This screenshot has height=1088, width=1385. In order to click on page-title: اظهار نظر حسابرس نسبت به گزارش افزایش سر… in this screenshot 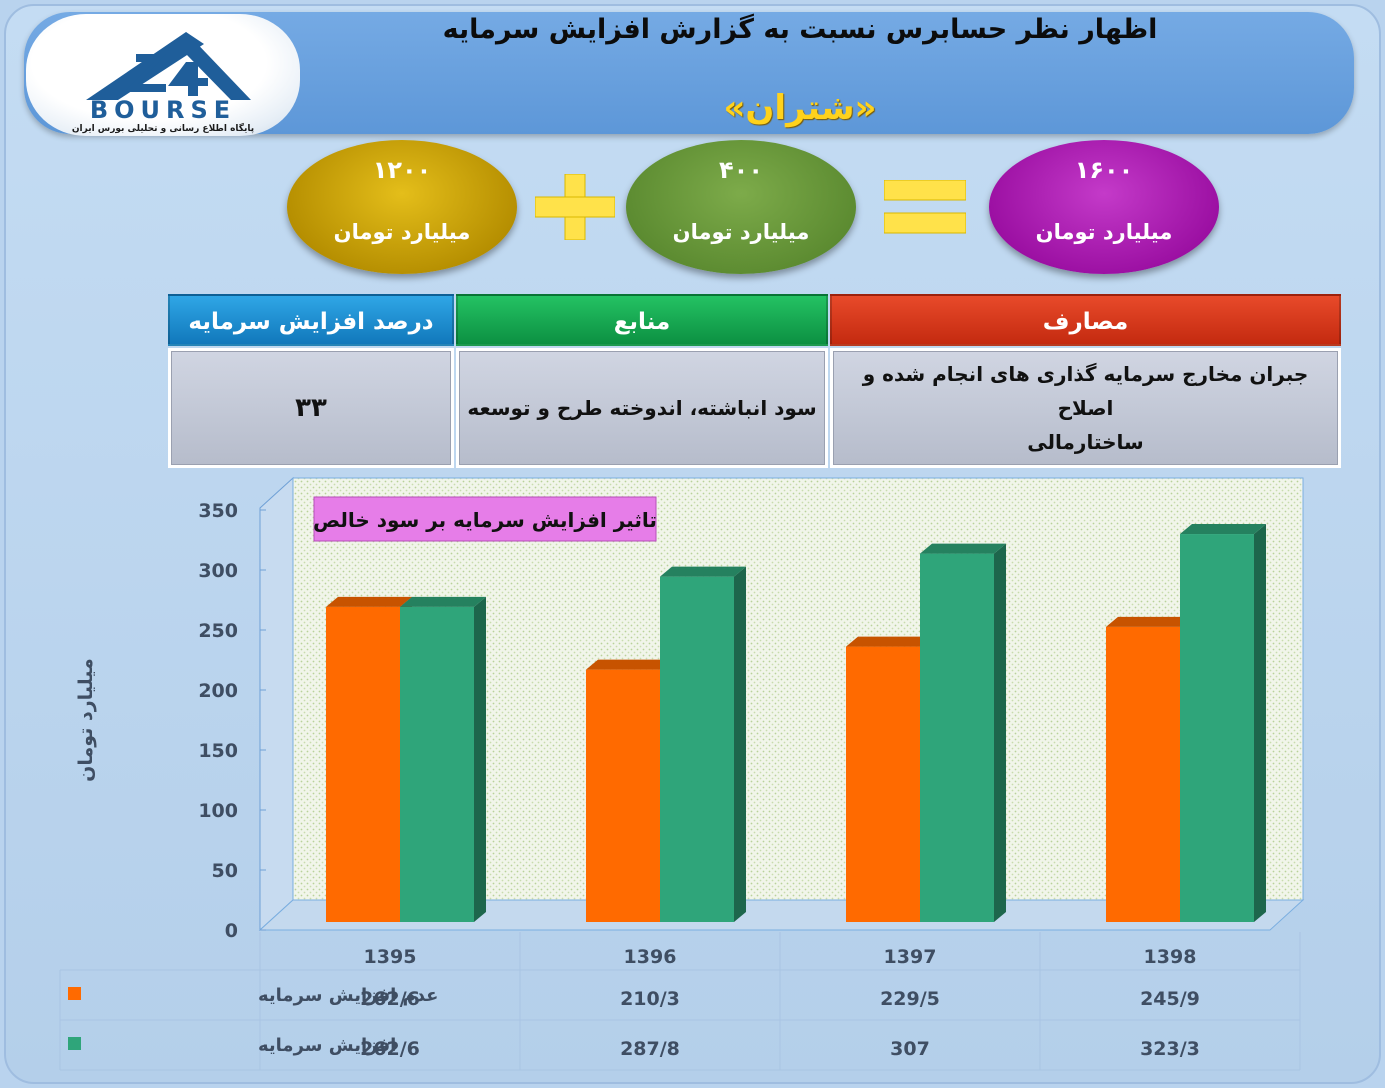, I will do `click(800, 29)`.